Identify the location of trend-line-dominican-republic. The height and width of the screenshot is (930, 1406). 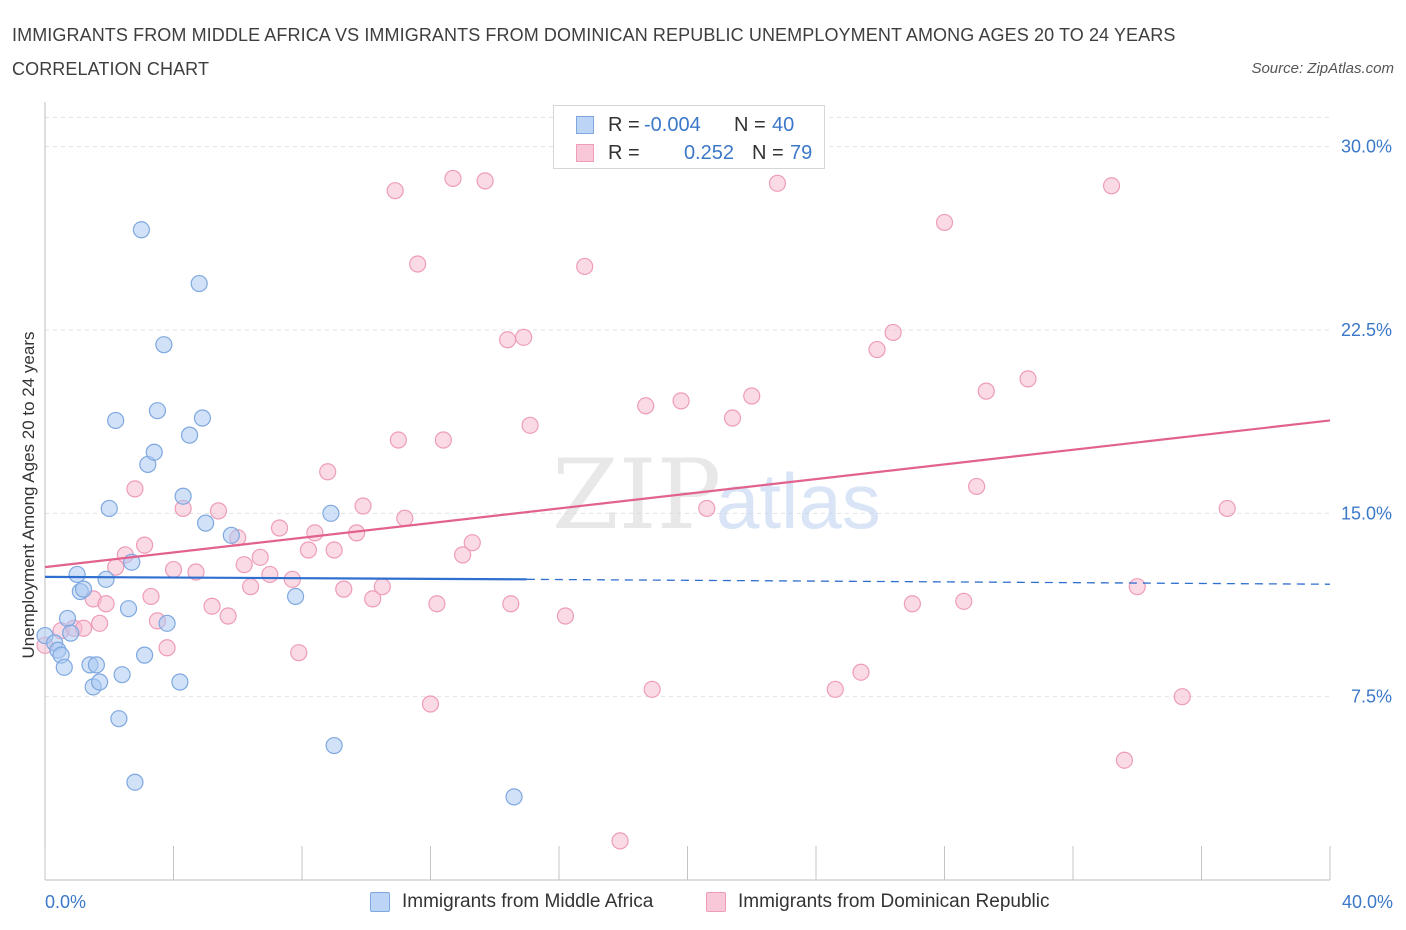
(687, 494).